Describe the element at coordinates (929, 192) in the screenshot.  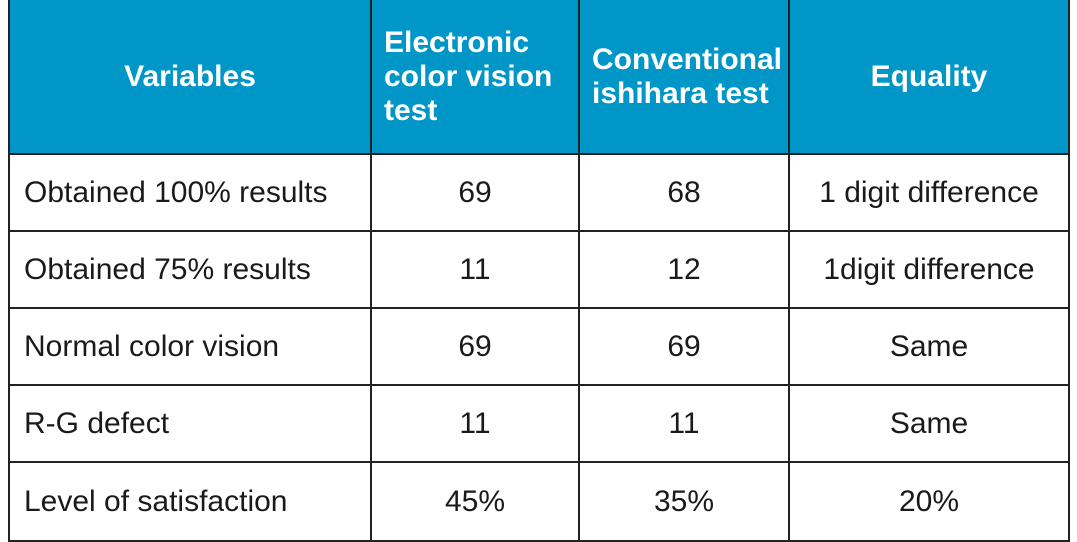
I see `cell-equality: 1 digit difference` at that location.